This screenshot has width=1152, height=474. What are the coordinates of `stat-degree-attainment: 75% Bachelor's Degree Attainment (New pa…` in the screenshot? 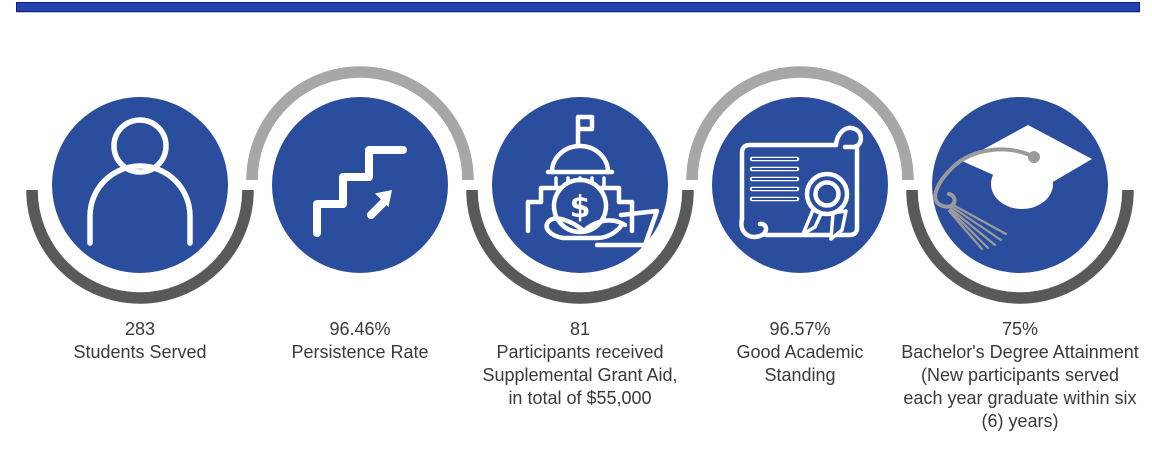 It's located at (1020, 375).